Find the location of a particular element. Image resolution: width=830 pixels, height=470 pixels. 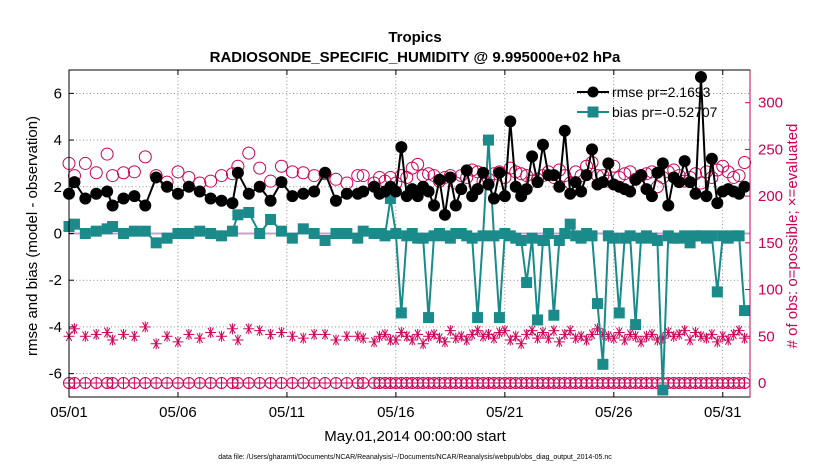

x-tick-label: 05/26 is located at coordinates (614, 412).